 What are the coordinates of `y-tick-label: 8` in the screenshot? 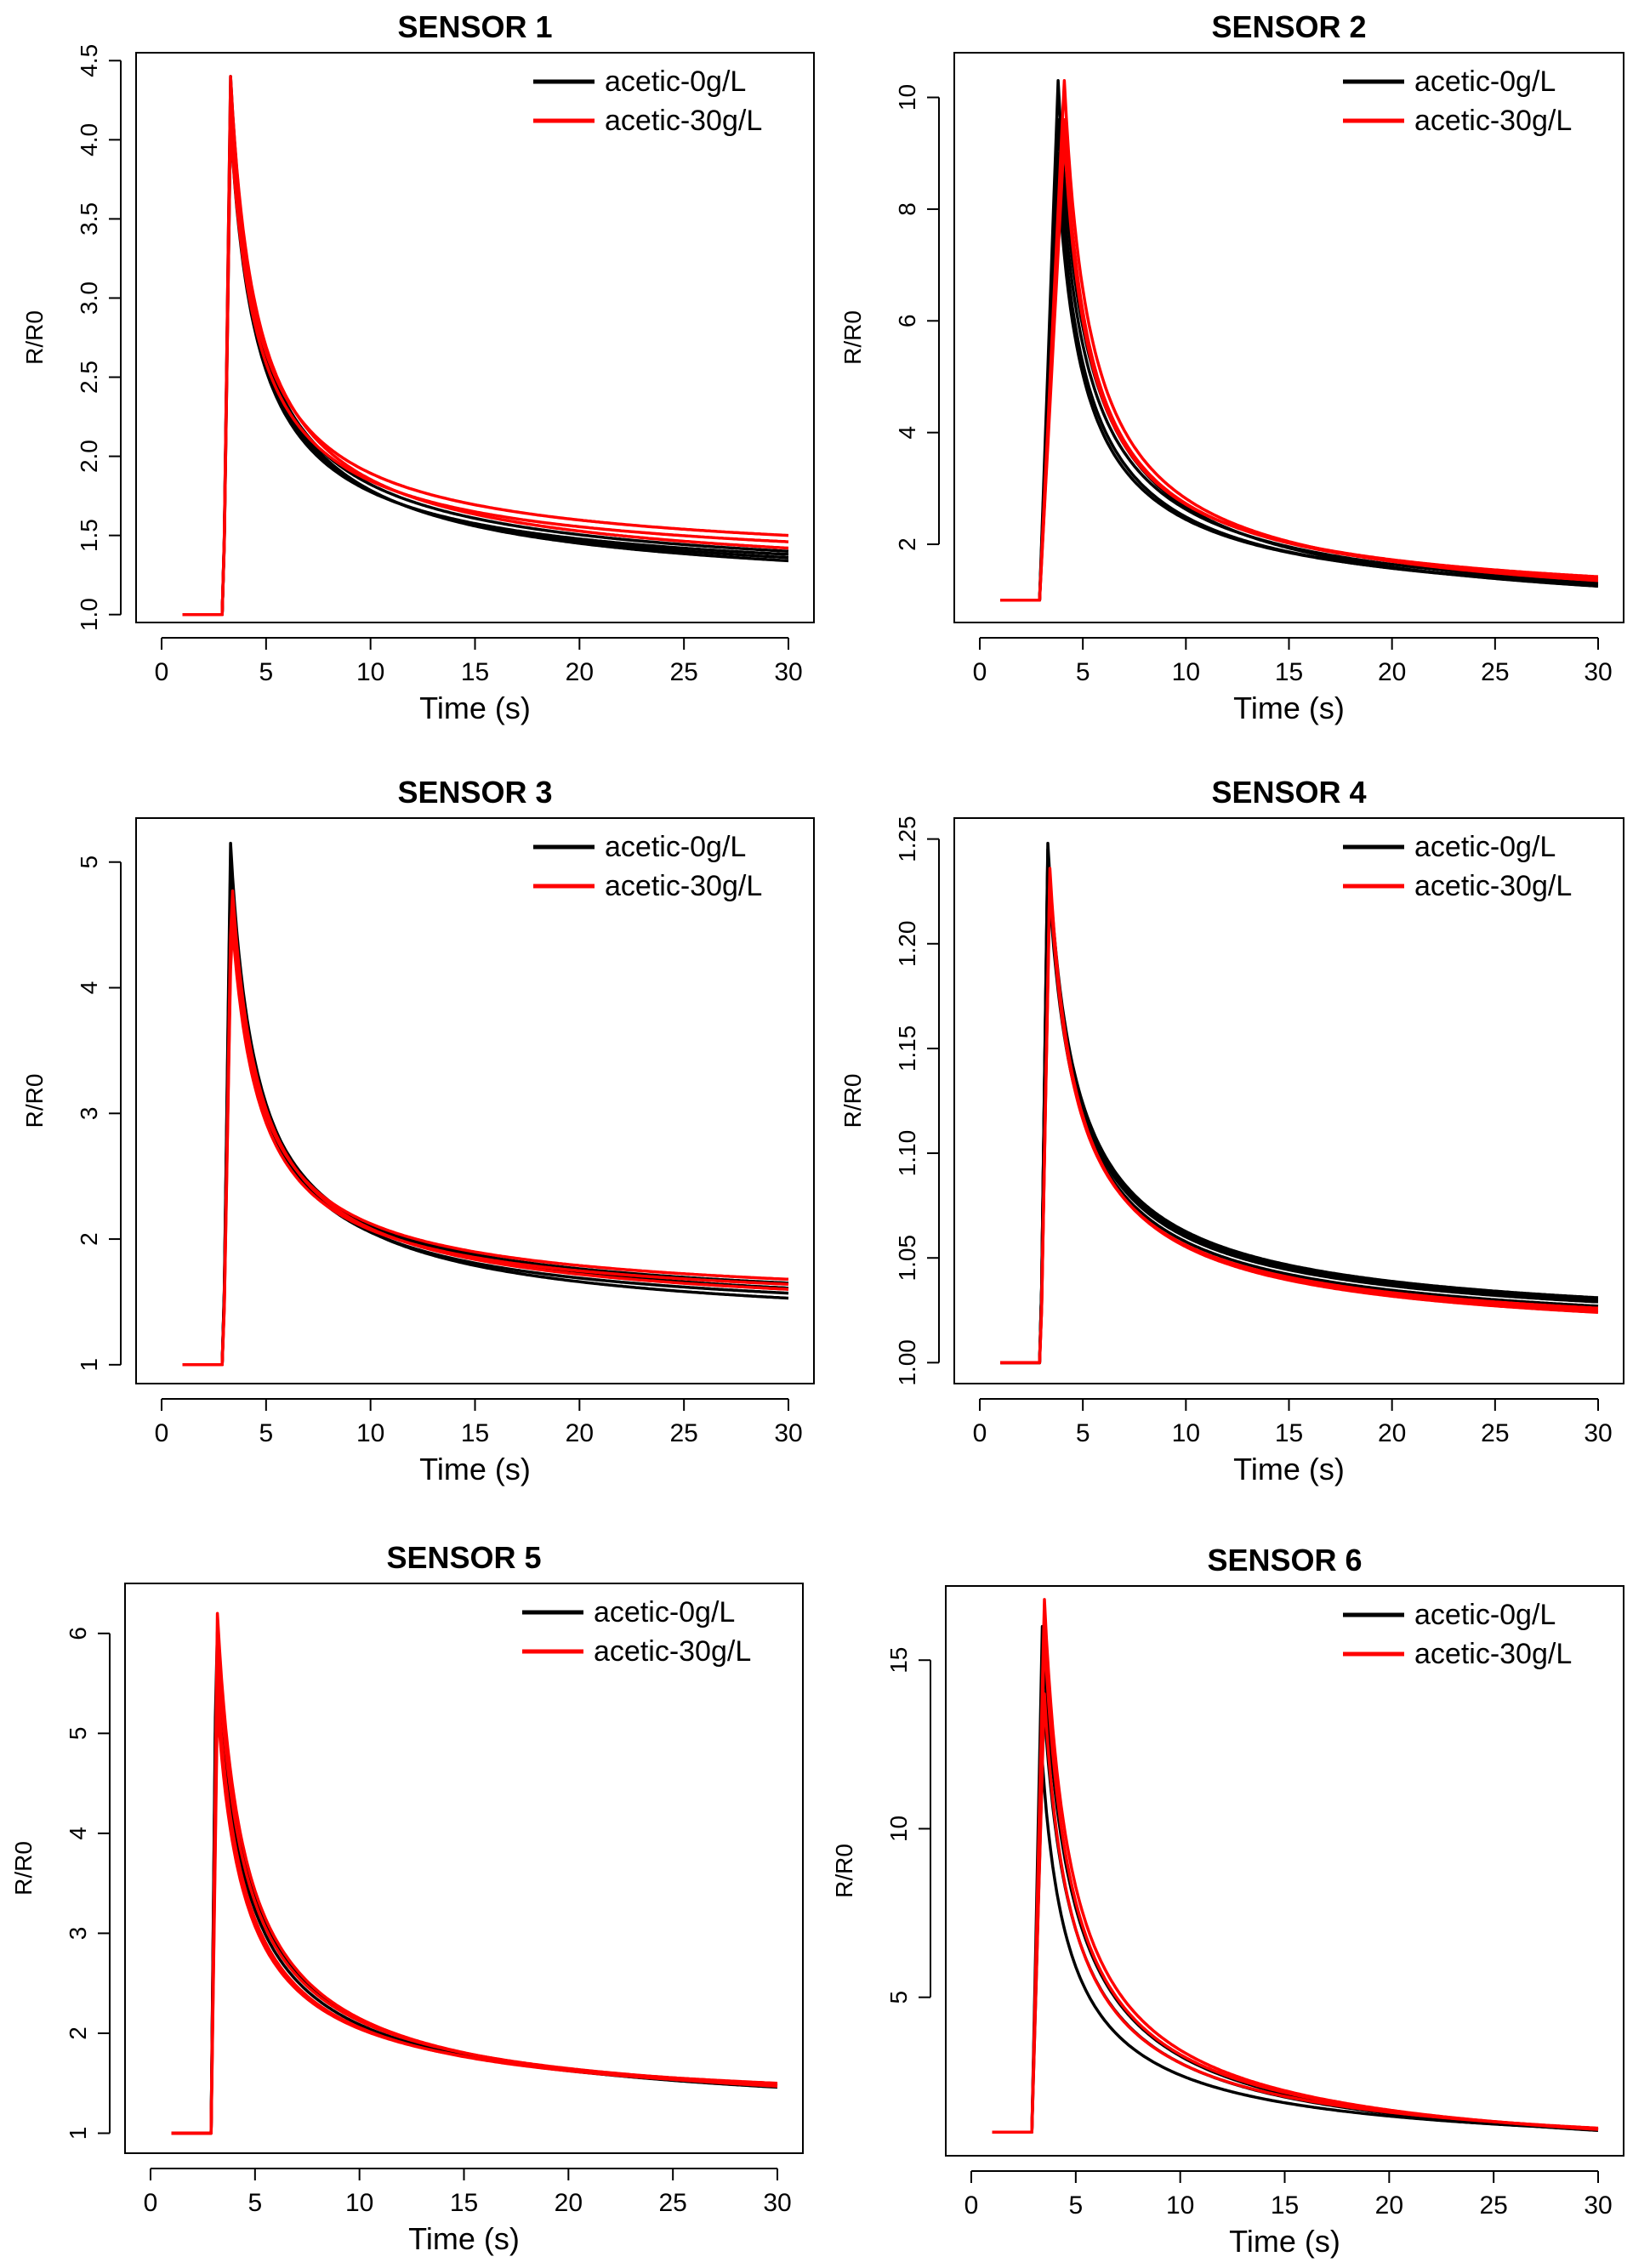 It's located at (907, 209).